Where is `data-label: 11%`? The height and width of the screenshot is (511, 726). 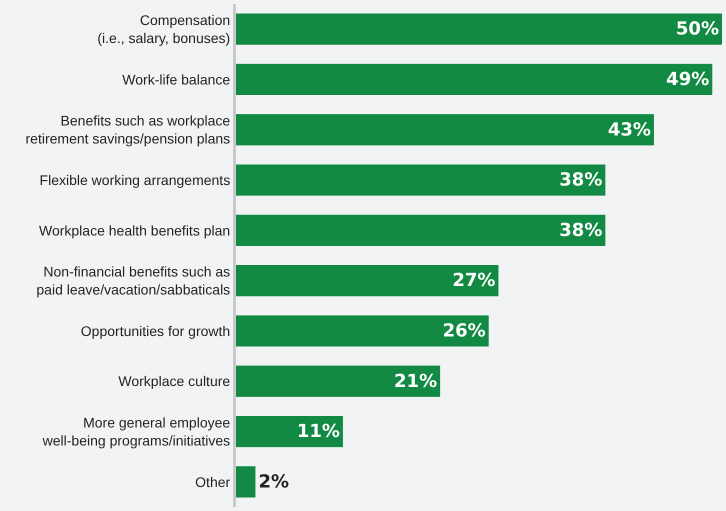
data-label: 11% is located at coordinates (318, 431).